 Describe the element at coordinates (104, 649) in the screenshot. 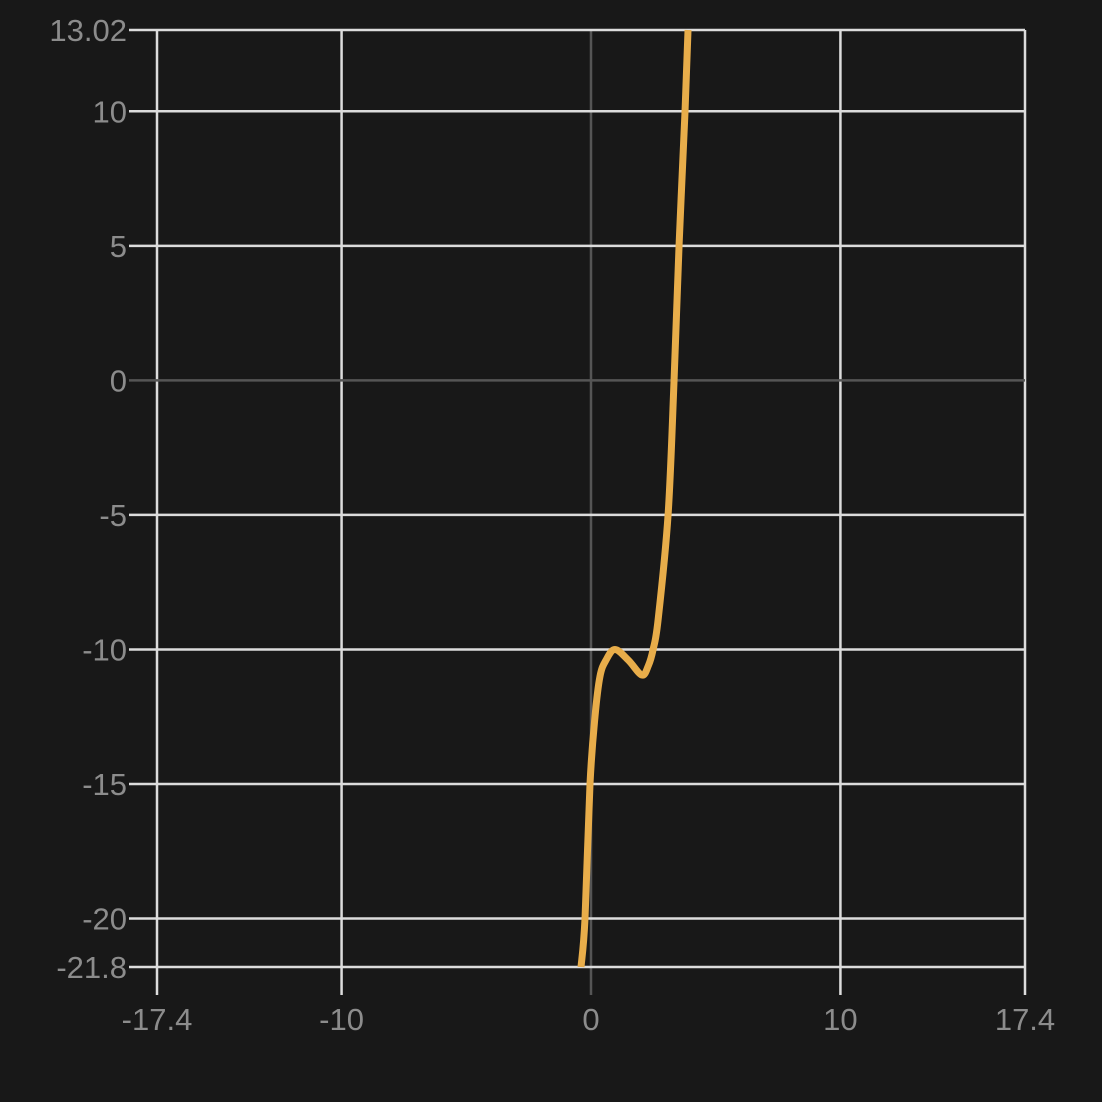

I see `y-tick-label: -10` at that location.